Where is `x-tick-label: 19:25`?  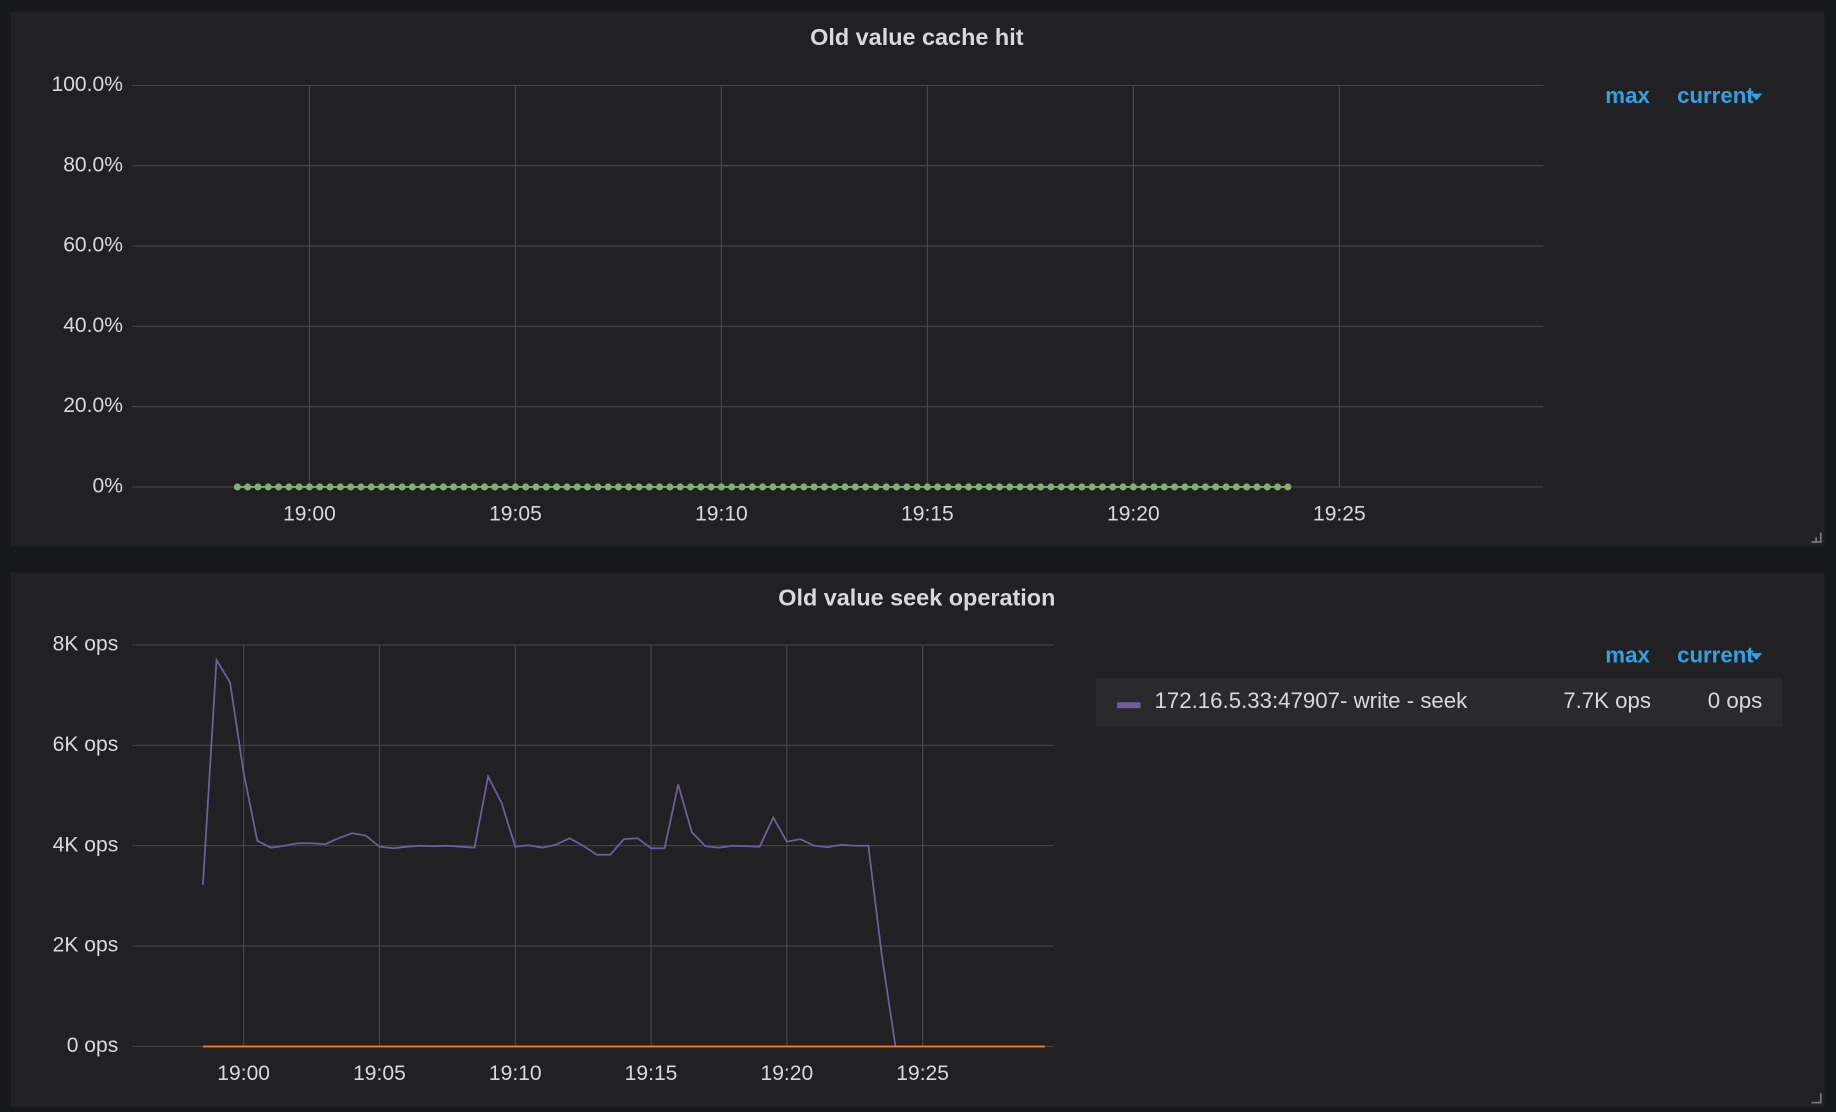
x-tick-label: 19:25 is located at coordinates (922, 1073).